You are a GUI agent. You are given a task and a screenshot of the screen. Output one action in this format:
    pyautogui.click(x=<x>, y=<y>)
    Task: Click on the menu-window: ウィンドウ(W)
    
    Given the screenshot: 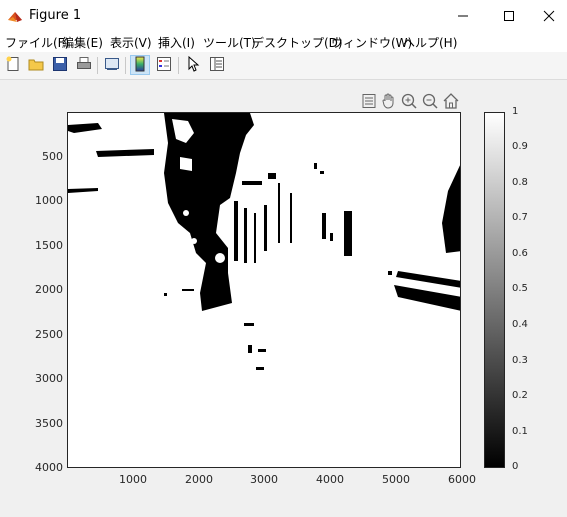 What is the action you would take?
    pyautogui.click(x=372, y=43)
    